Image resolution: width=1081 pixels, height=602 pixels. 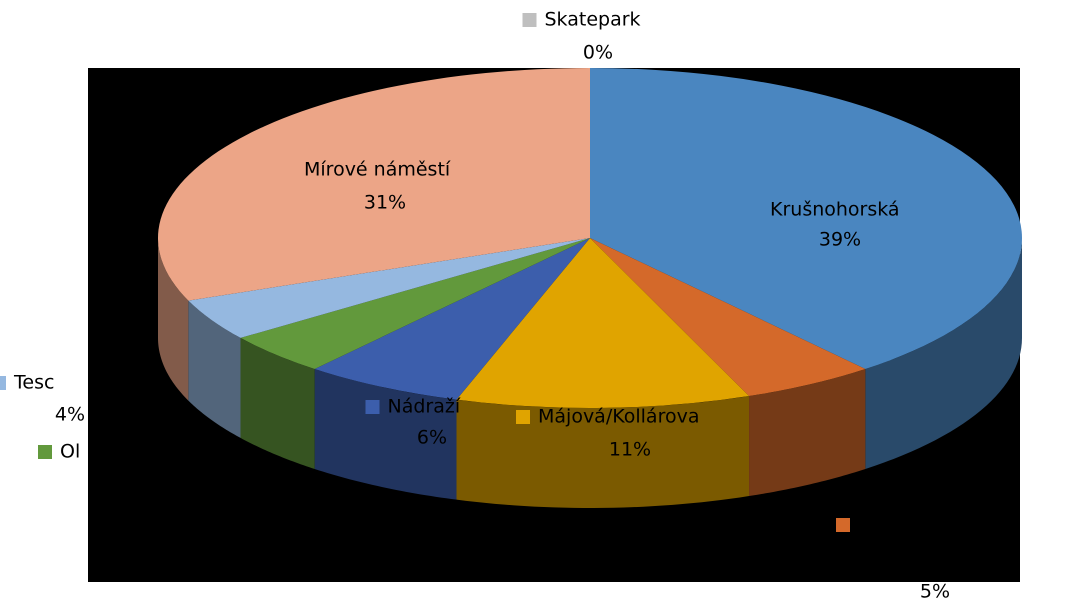 What do you see at coordinates (432, 438) in the screenshot?
I see `value-label: 6%` at bounding box center [432, 438].